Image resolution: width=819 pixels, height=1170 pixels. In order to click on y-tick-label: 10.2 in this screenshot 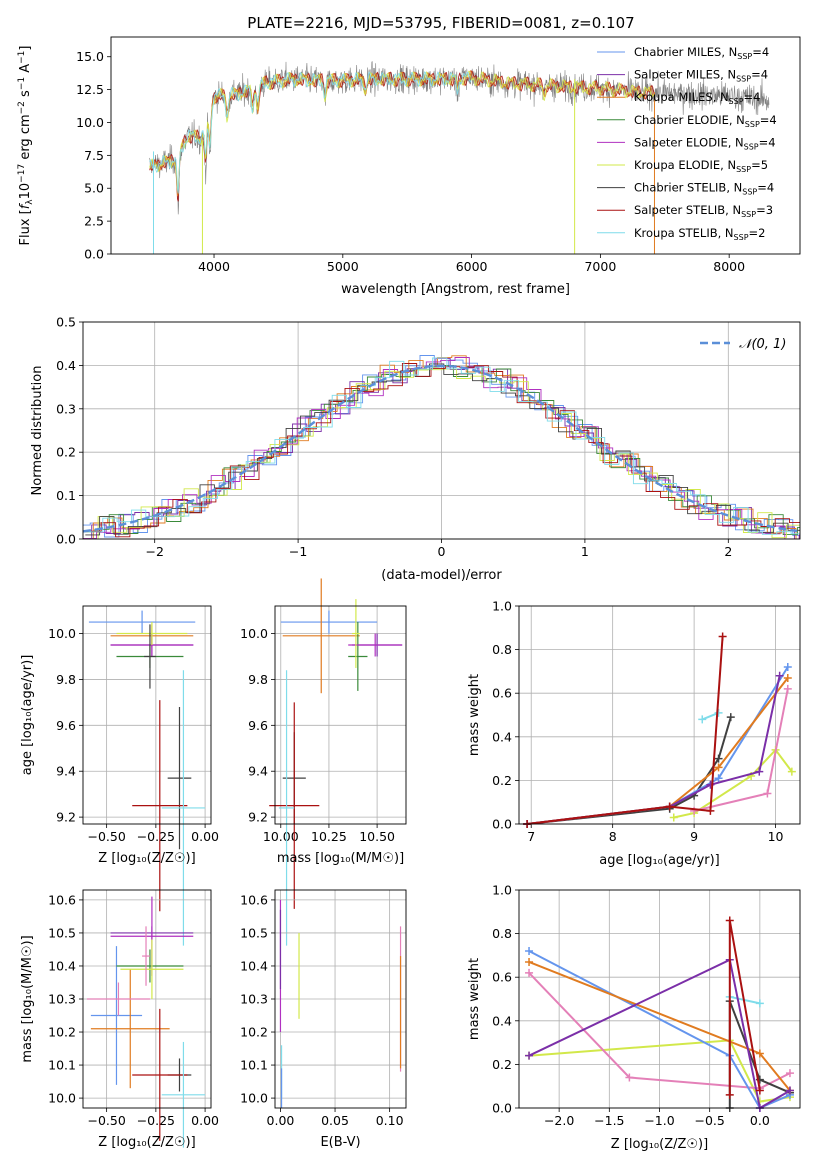, I will do `click(62, 1032)`.